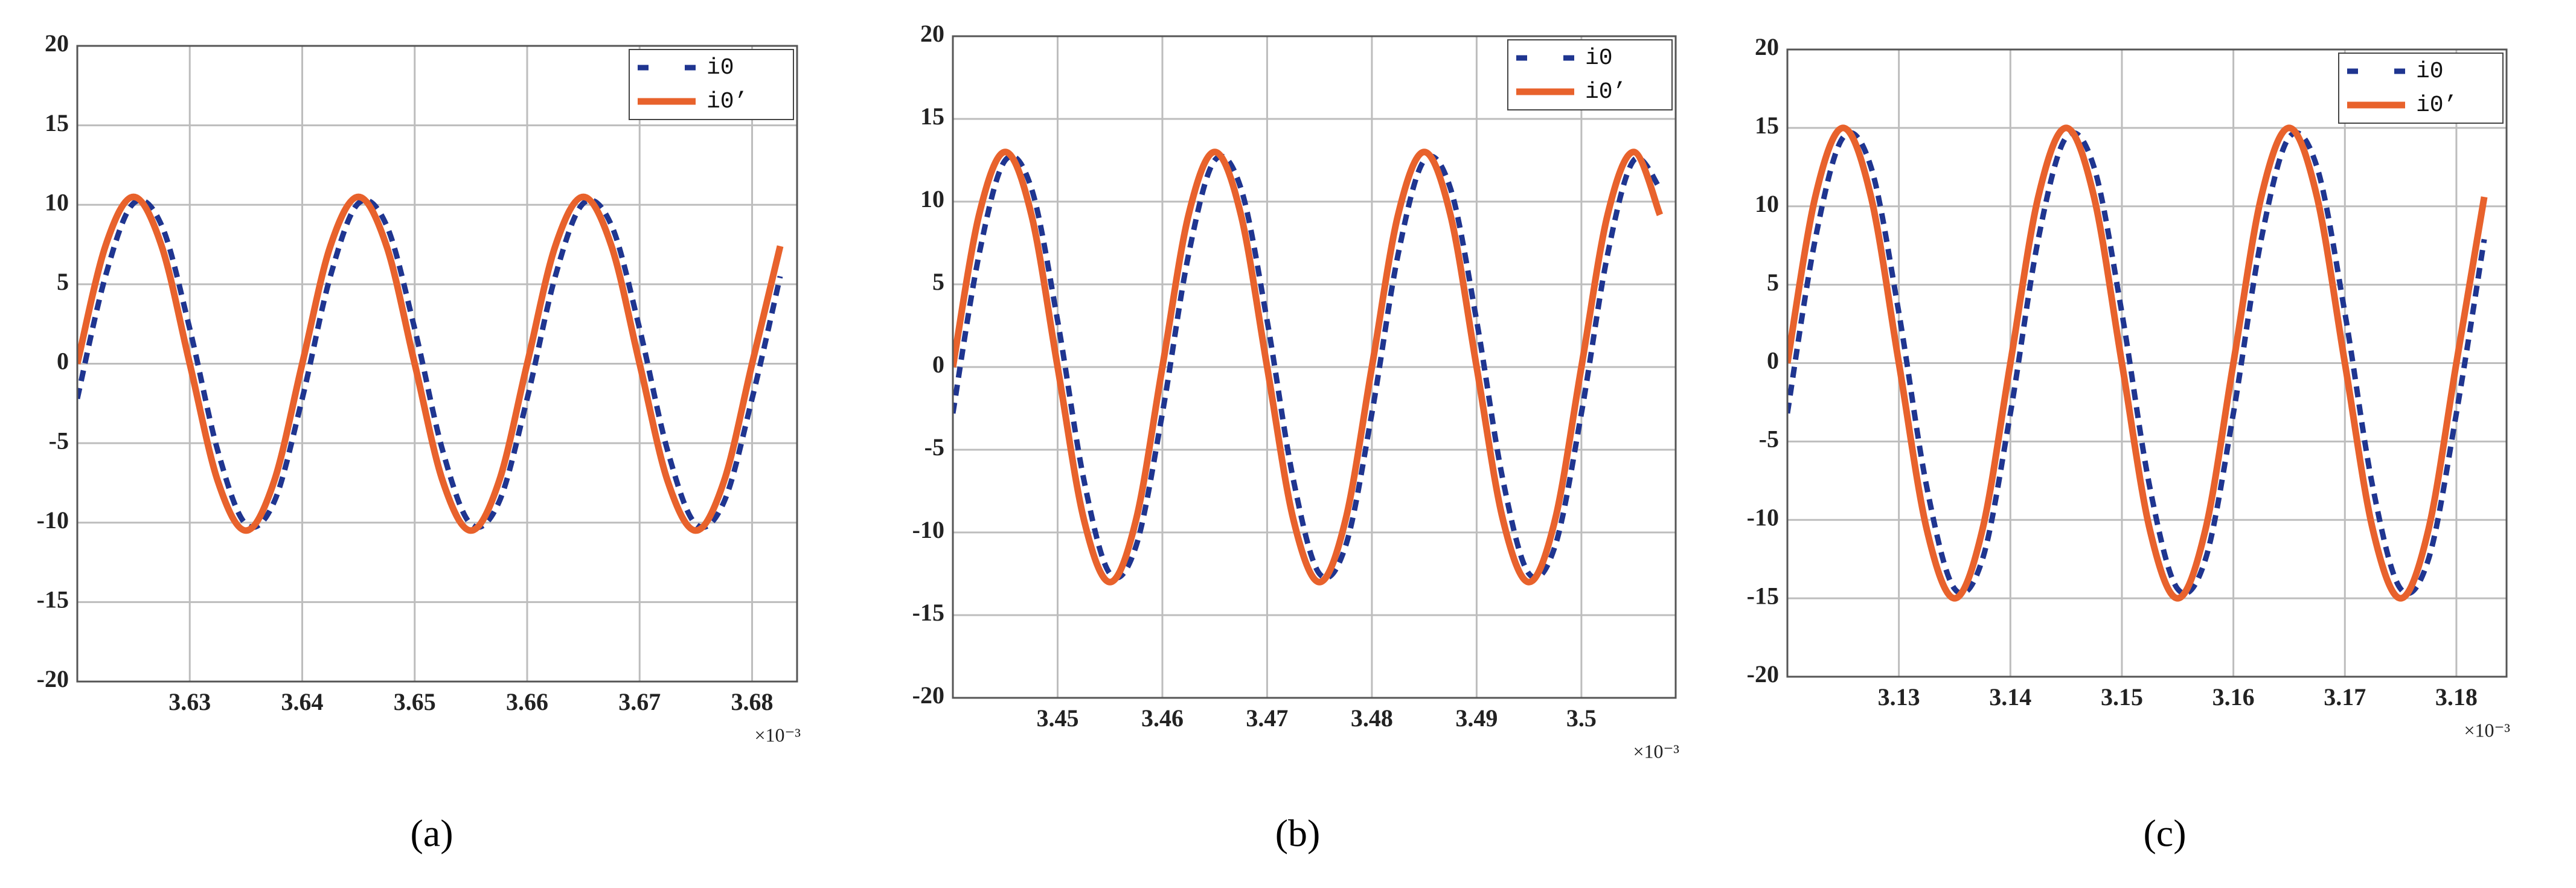  Describe the element at coordinates (431, 833) in the screenshot. I see `panel-label: (a)` at that location.